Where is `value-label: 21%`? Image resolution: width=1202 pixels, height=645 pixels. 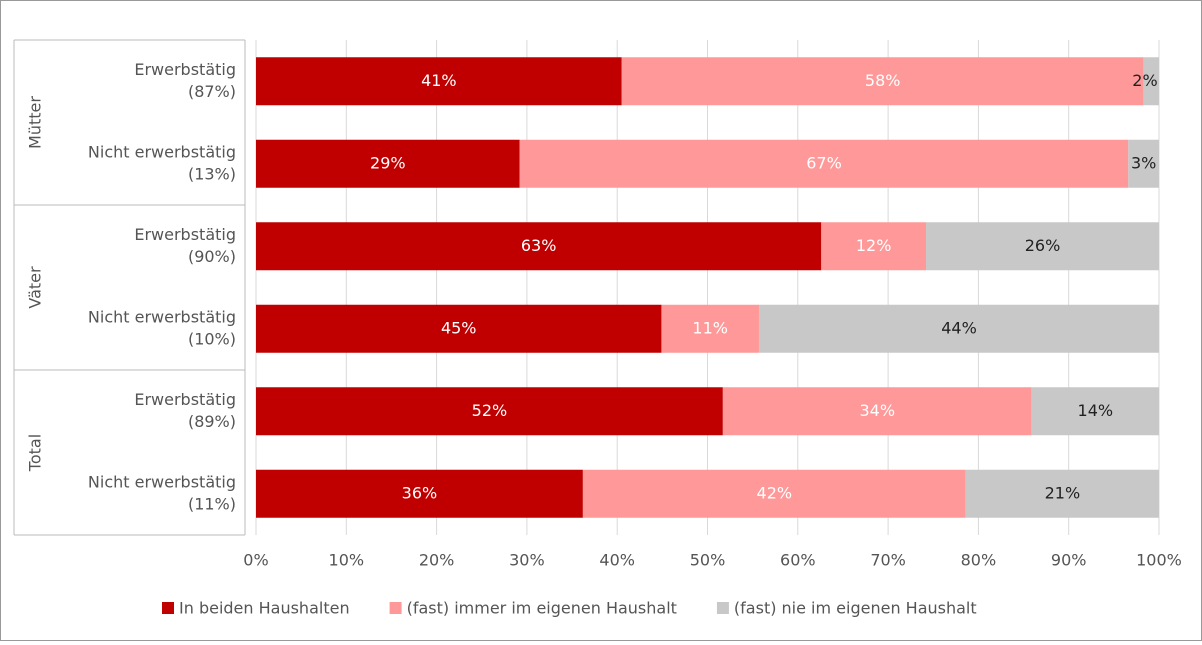
value-label: 21% is located at coordinates (1063, 492).